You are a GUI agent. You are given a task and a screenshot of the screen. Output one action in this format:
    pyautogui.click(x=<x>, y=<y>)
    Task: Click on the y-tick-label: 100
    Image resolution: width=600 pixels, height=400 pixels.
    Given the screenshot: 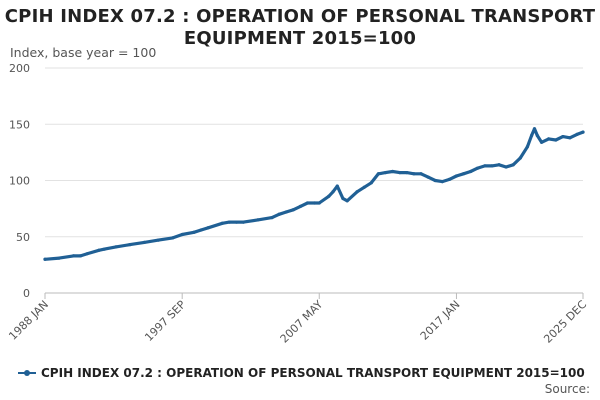 What is the action you would take?
    pyautogui.click(x=19, y=181)
    